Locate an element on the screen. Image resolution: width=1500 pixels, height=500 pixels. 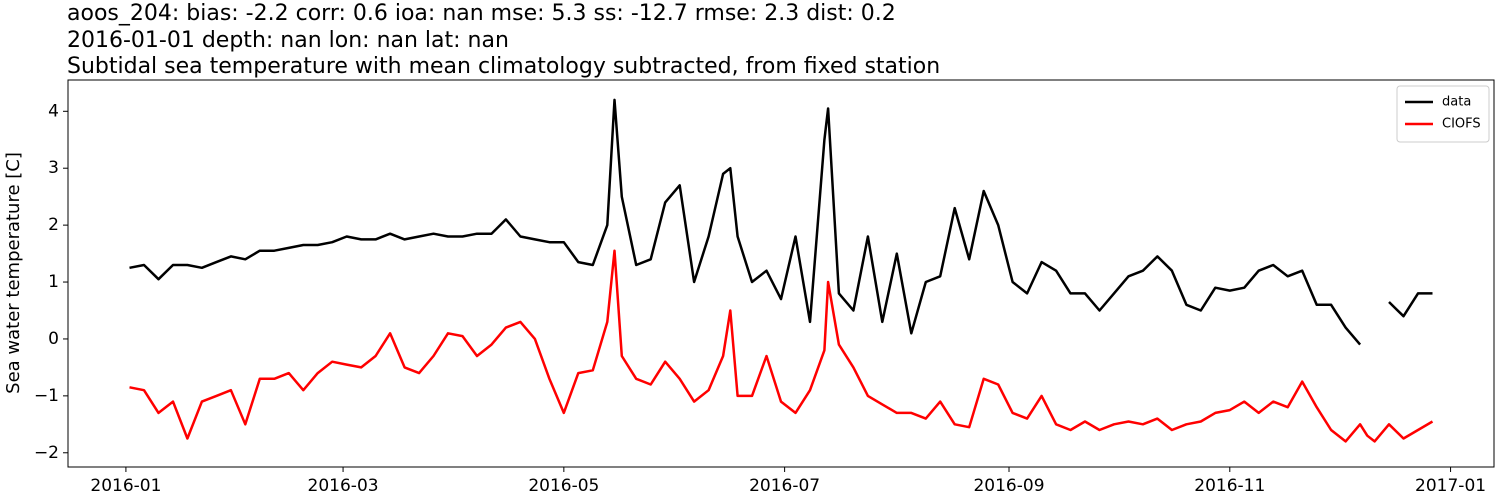
x-tick-label: 2016-01 is located at coordinates (125, 486).